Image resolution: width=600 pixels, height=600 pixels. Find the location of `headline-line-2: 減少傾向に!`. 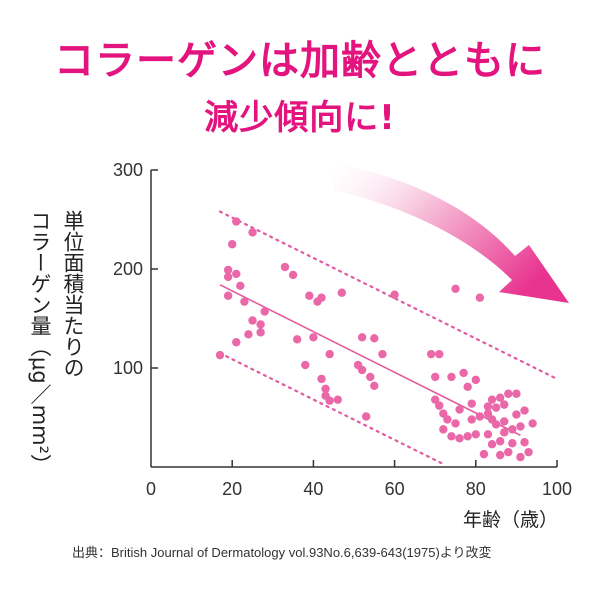

headline-line-2: 減少傾向に! is located at coordinates (300, 118).